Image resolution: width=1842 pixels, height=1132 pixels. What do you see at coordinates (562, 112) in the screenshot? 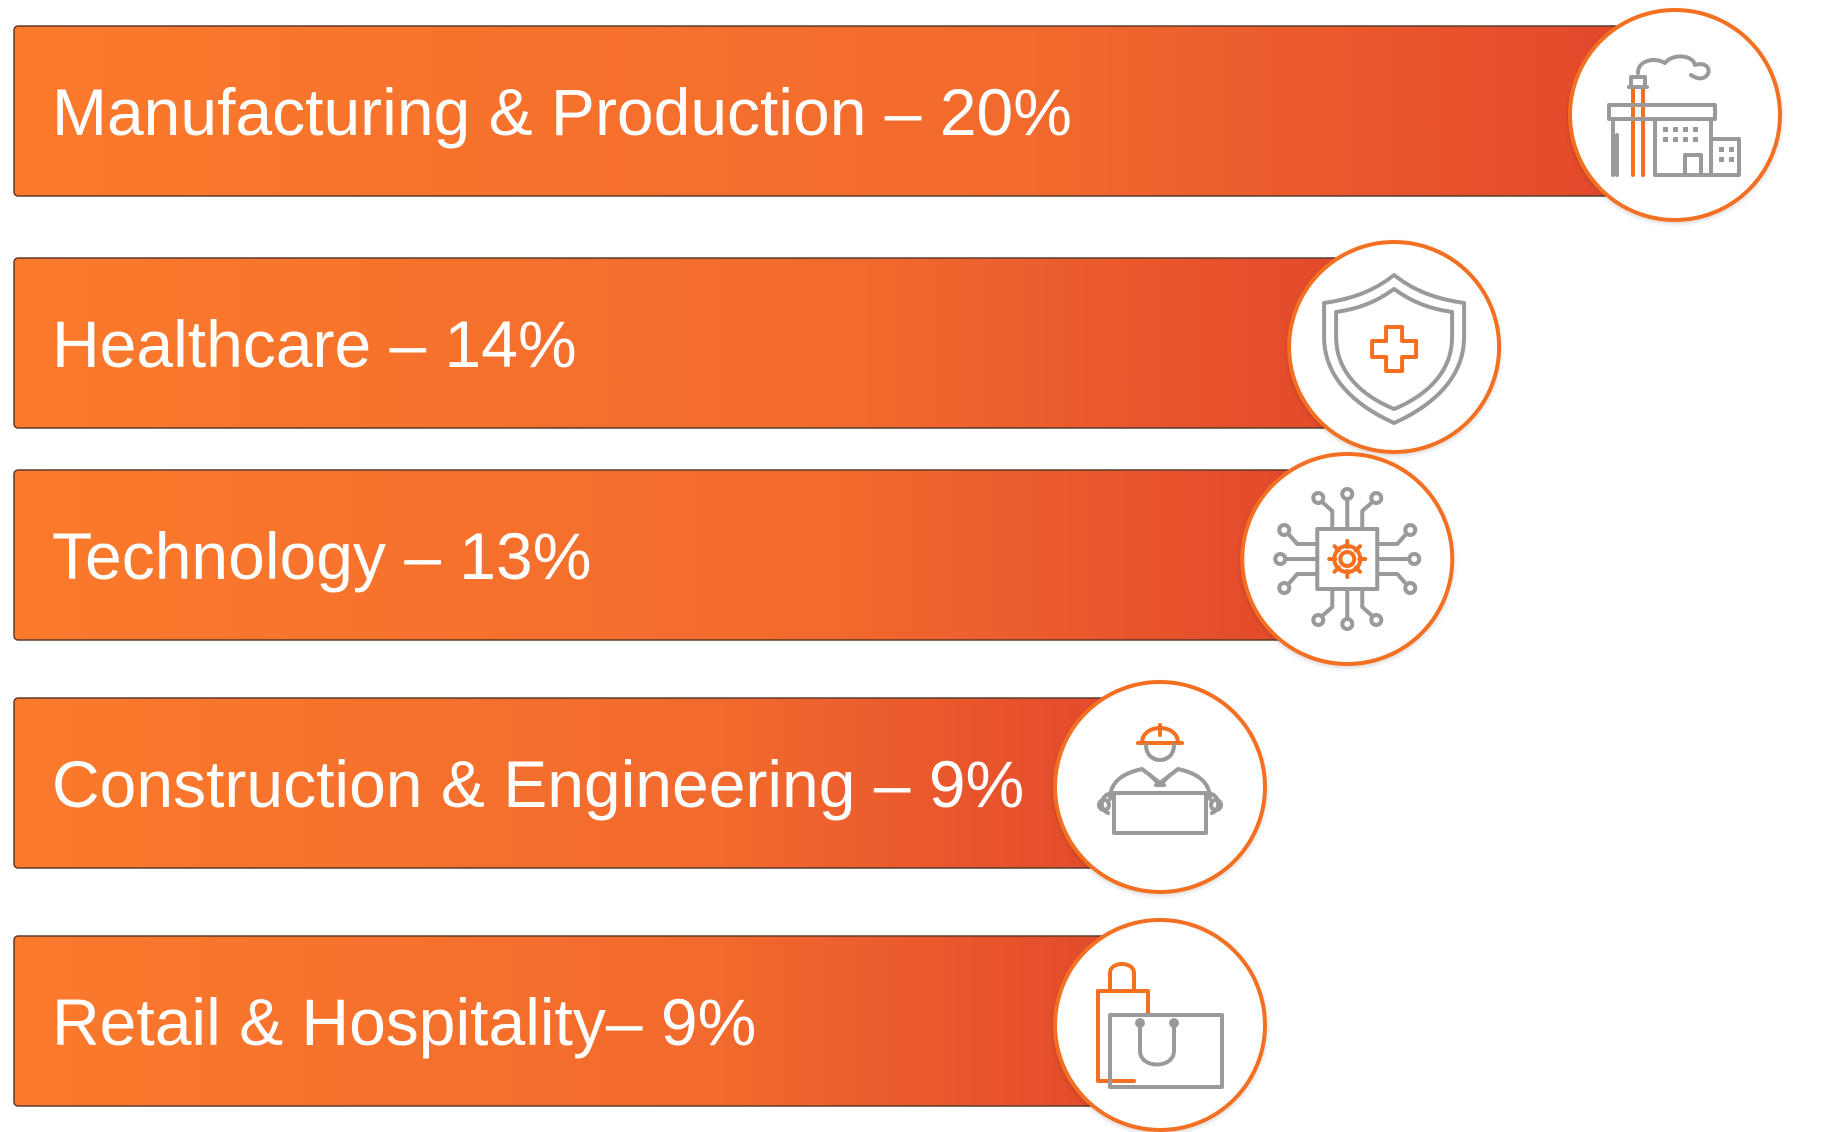
I see `bar-label-manufacturing-and-production: Manufacturing & Production – 20%` at bounding box center [562, 112].